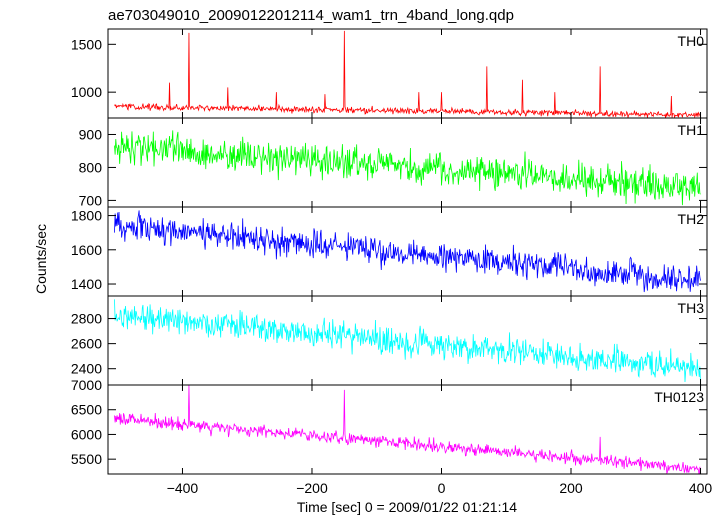 The width and height of the screenshot is (723, 516). I want to click on y-tick-label: 800, so click(91, 167).